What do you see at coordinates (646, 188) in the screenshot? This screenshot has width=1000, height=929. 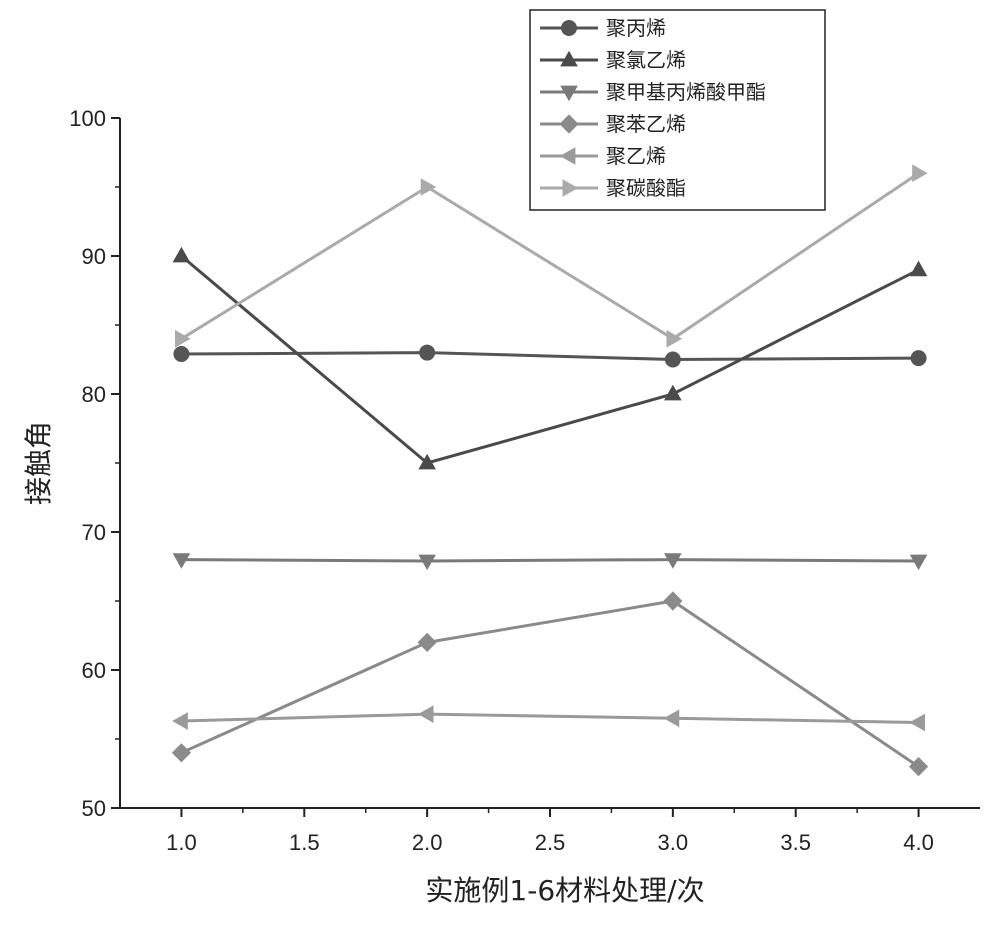 I see `legend-label: 聚碳酸酯` at bounding box center [646, 188].